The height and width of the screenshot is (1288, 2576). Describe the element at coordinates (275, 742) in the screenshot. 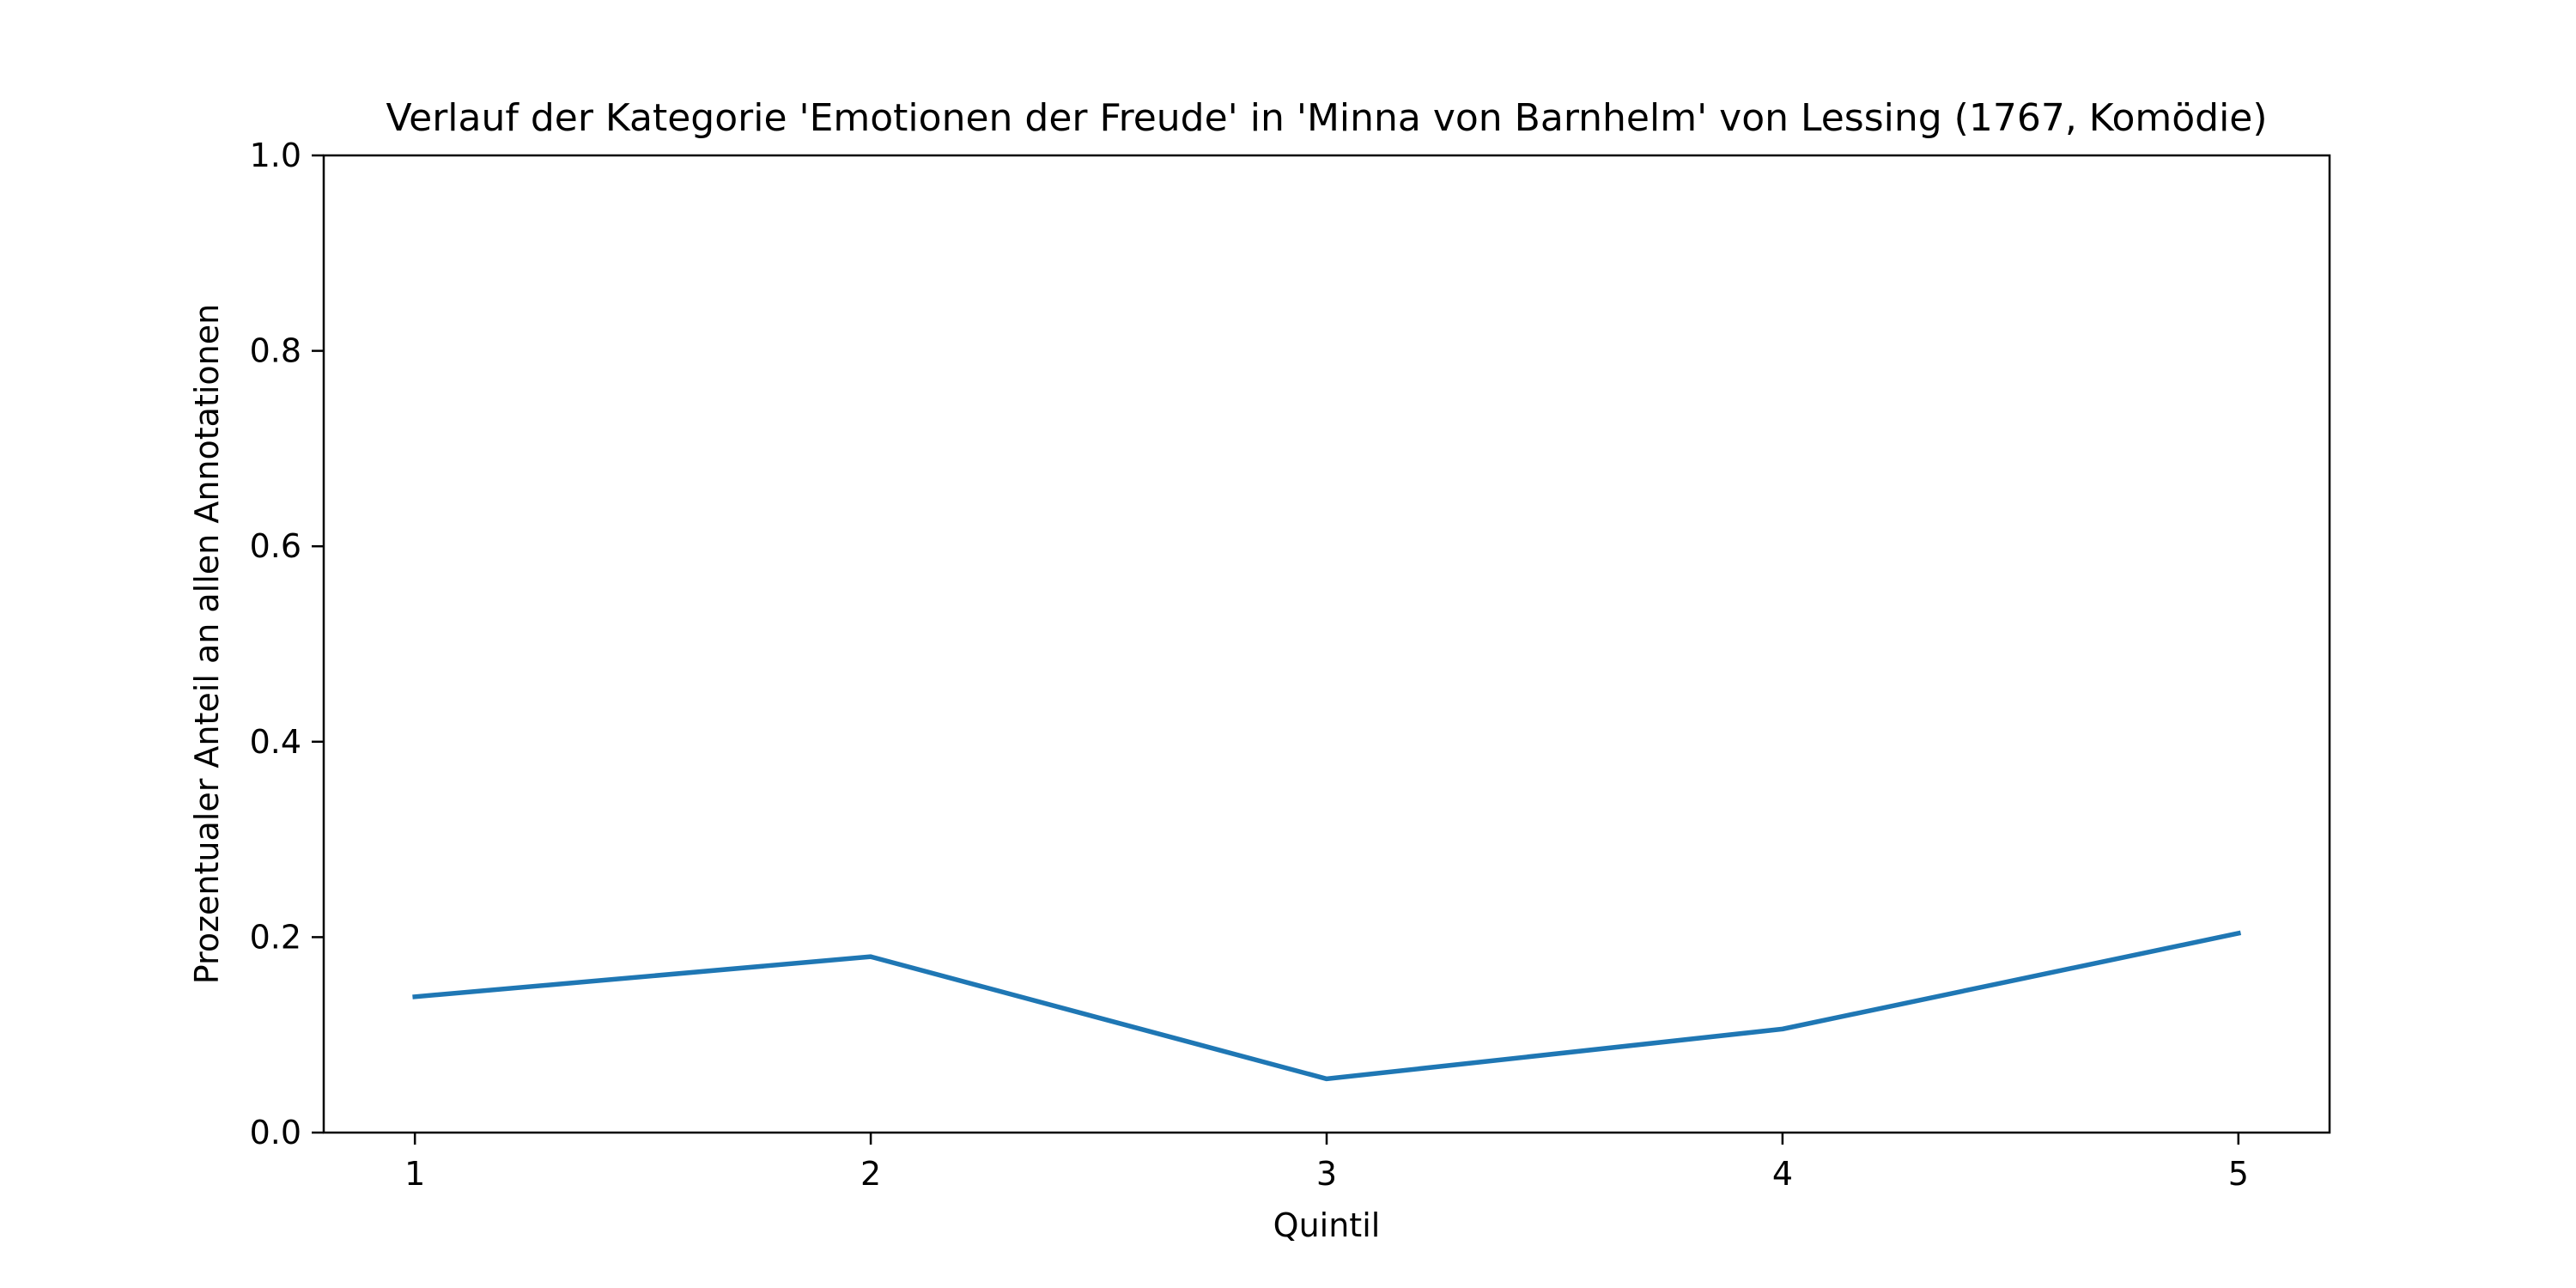

I see `y-tick-label-2: 0.4` at that location.